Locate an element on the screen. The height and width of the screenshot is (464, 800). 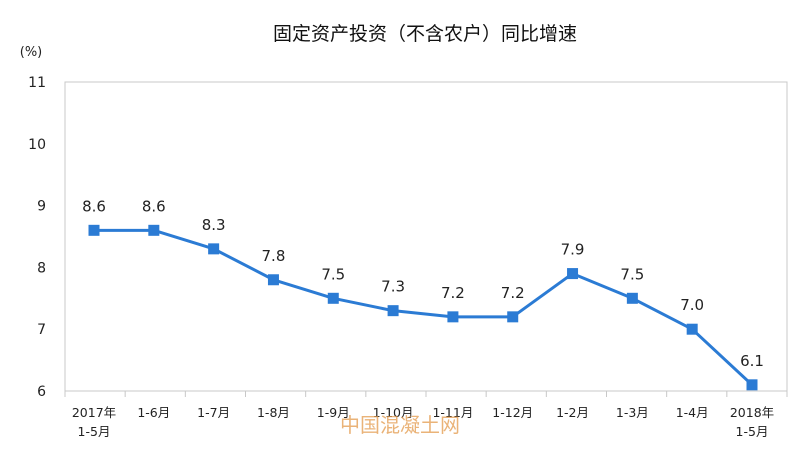
y-axis-unit: (%) is located at coordinates (31, 52).